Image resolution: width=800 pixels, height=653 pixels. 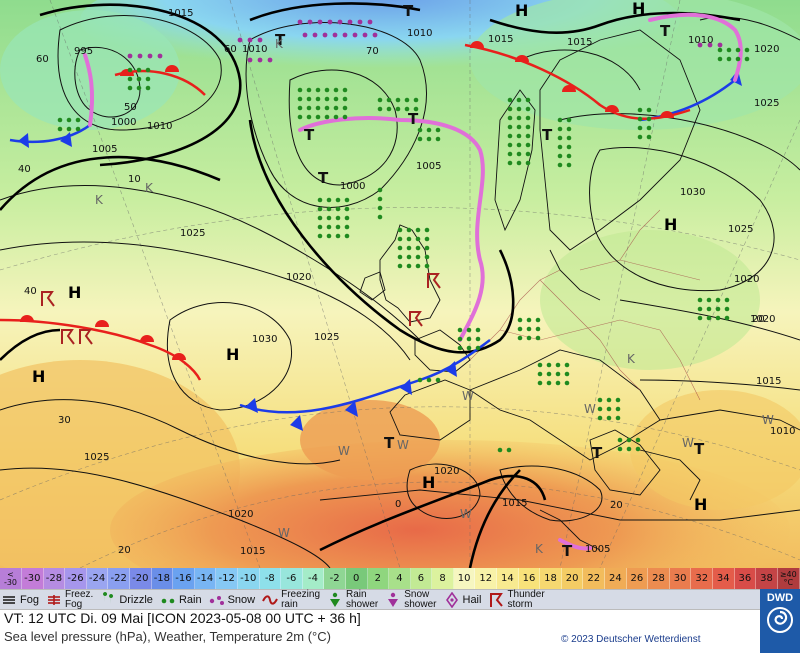 I want to click on scale-cell: 2, so click(x=378, y=578).